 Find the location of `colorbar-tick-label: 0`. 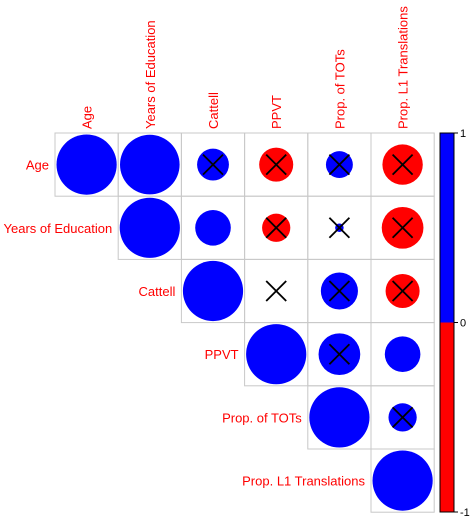

colorbar-tick-label: 0 is located at coordinates (463, 324).